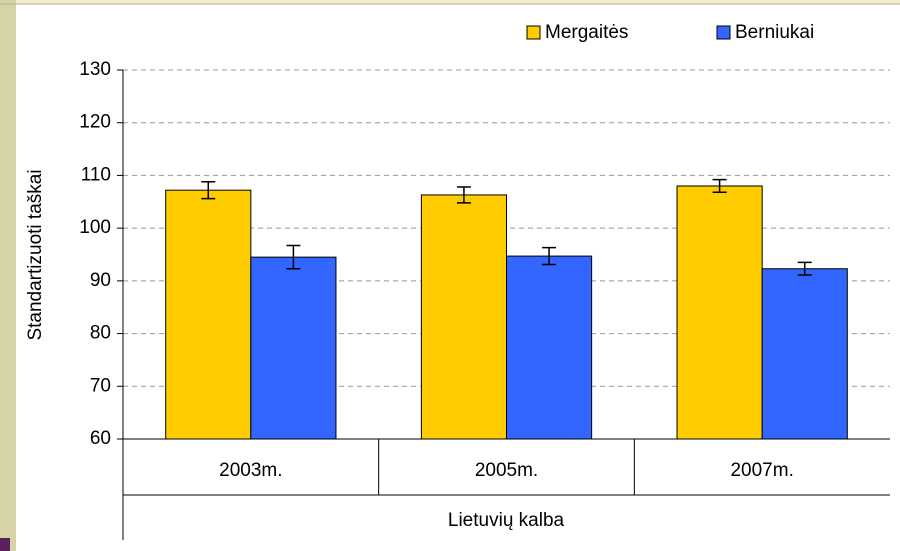  Describe the element at coordinates (95, 69) in the screenshot. I see `y-tick-label: 130` at that location.